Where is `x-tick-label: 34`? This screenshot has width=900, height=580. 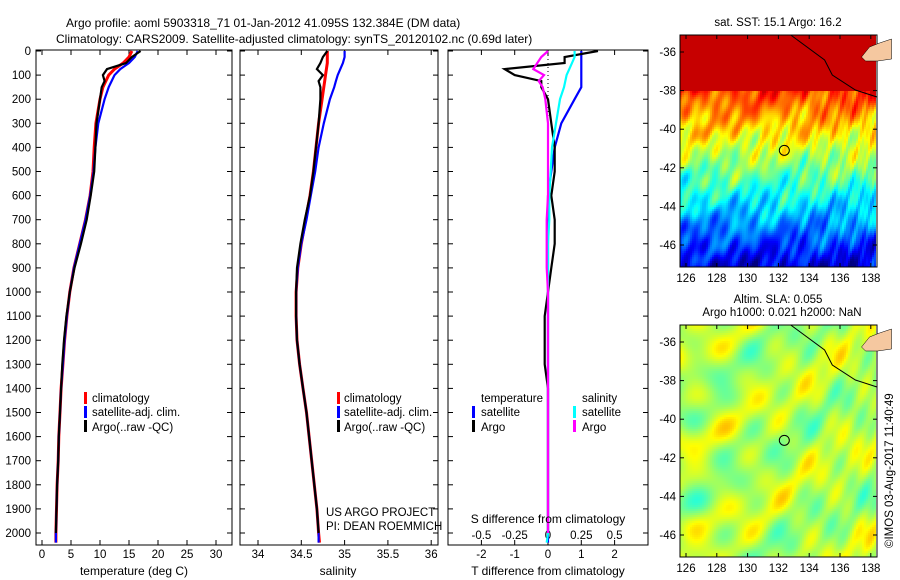
x-tick-label: 34 is located at coordinates (258, 555).